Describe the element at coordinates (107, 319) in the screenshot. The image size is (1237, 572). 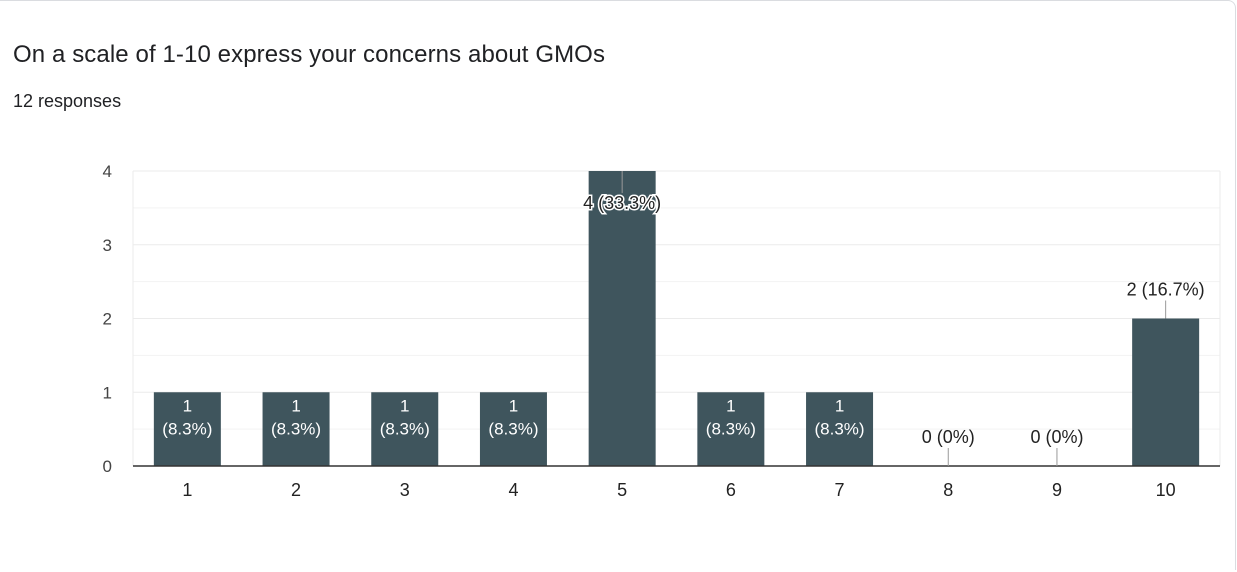
I see `y-tick-label: 2` at that location.